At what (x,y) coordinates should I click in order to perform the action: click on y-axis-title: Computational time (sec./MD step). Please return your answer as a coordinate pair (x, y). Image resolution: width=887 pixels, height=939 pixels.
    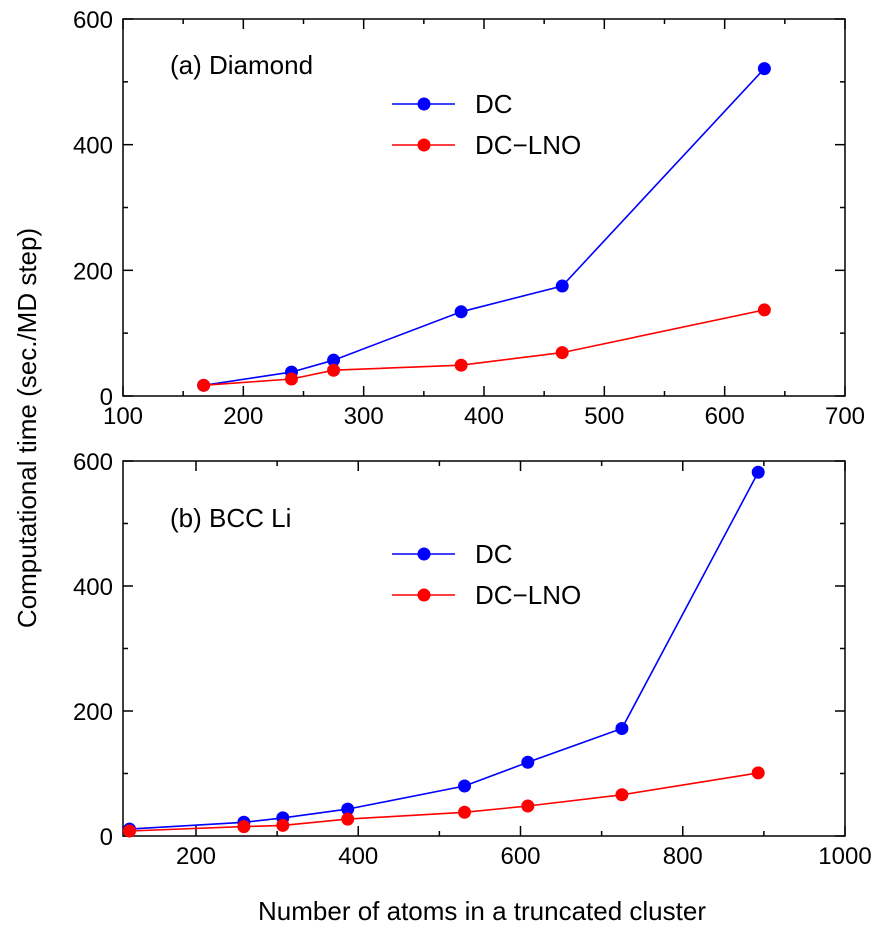
    Looking at the image, I should click on (27, 428).